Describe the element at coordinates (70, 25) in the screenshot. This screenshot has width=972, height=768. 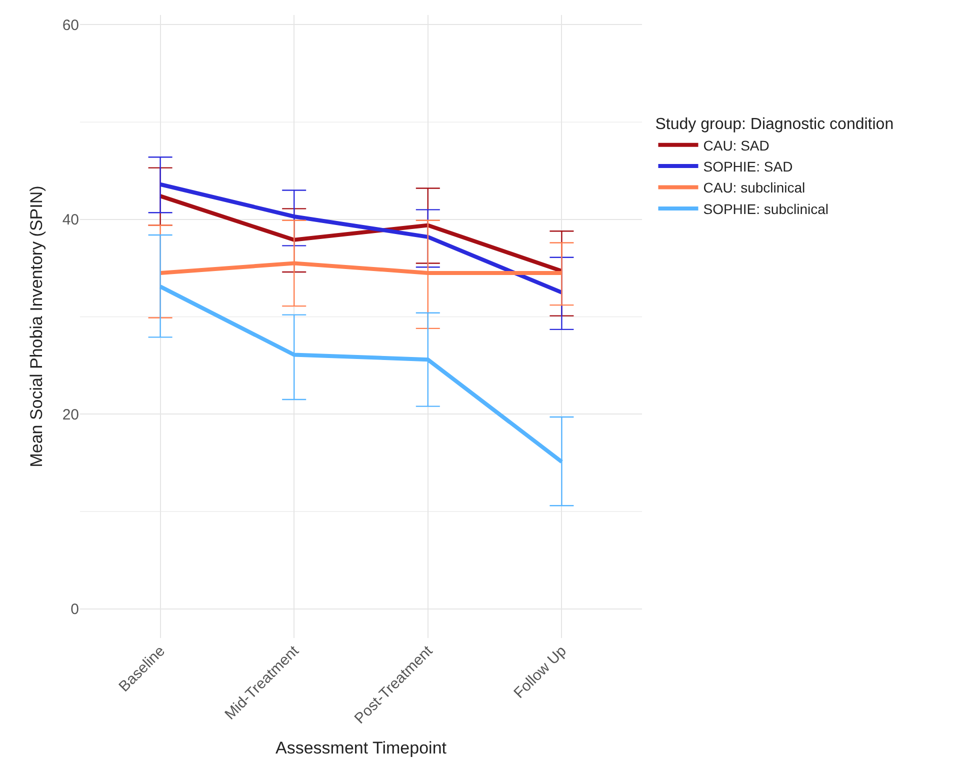
I see `y-tick-label: 60` at that location.